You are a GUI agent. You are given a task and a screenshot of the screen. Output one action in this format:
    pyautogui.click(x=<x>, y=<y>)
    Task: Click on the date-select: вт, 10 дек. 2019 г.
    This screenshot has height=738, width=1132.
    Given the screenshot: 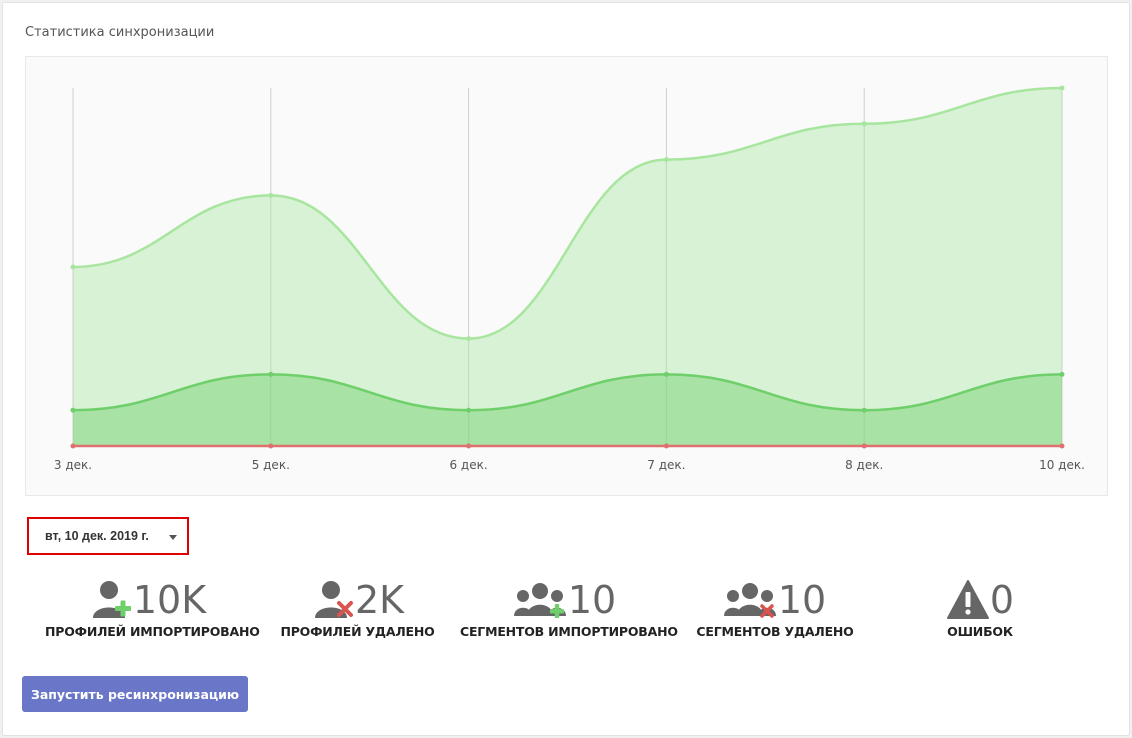 What is the action you would take?
    pyautogui.click(x=108, y=536)
    